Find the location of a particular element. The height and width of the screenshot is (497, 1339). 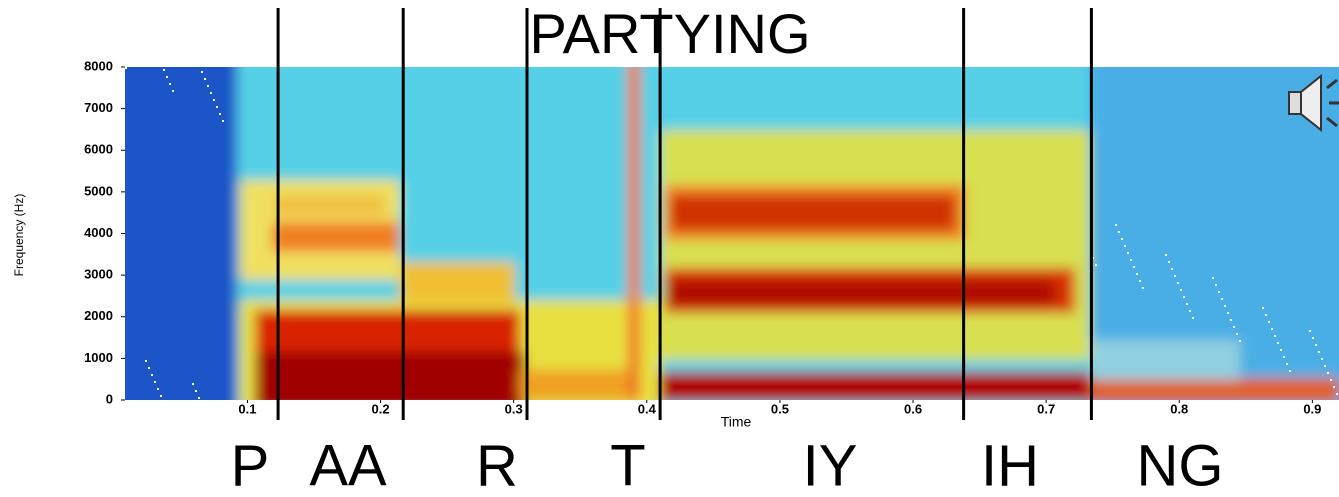

x-tick-label: 0.7 is located at coordinates (1046, 408).